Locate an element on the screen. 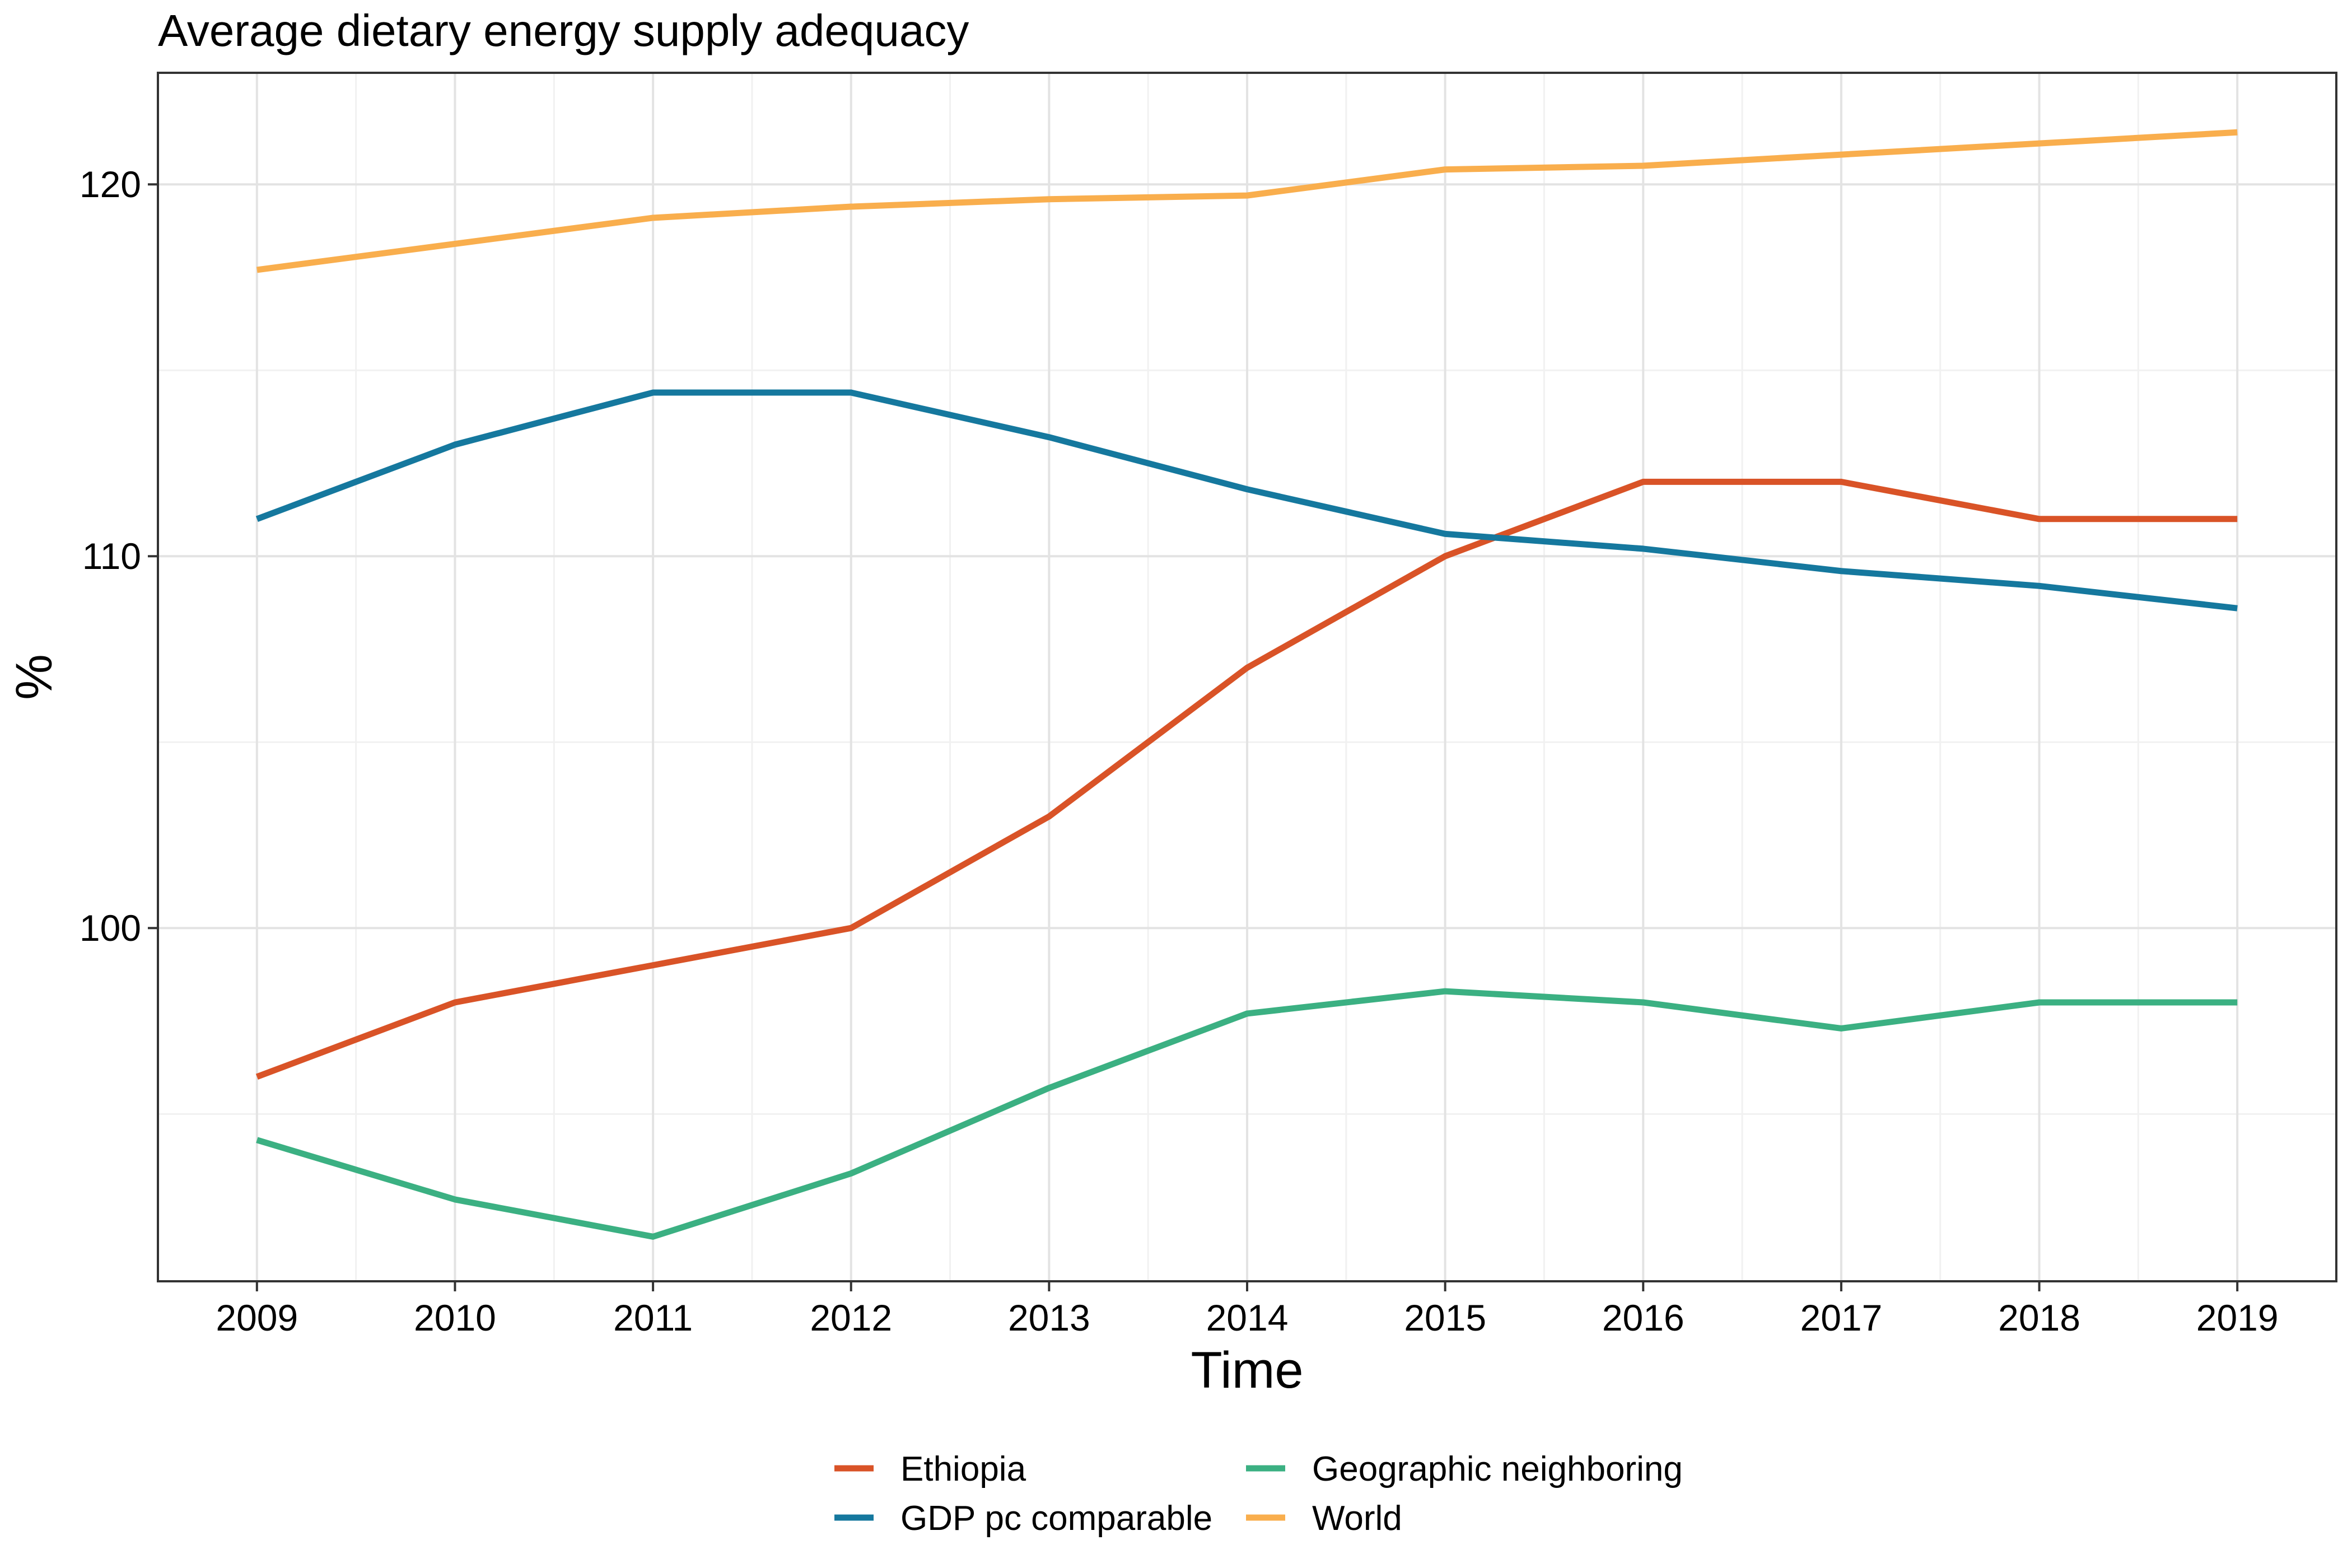  x-tick-label: 2018 is located at coordinates (2039, 1318).